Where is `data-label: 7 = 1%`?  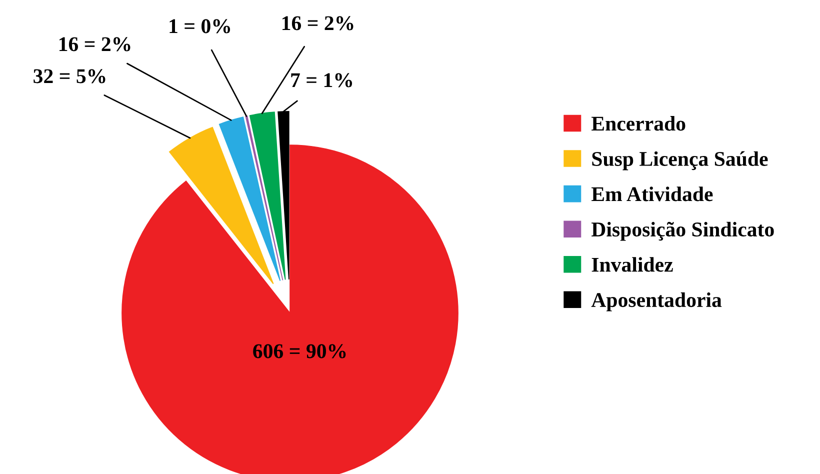 data-label: 7 = 1% is located at coordinates (321, 80).